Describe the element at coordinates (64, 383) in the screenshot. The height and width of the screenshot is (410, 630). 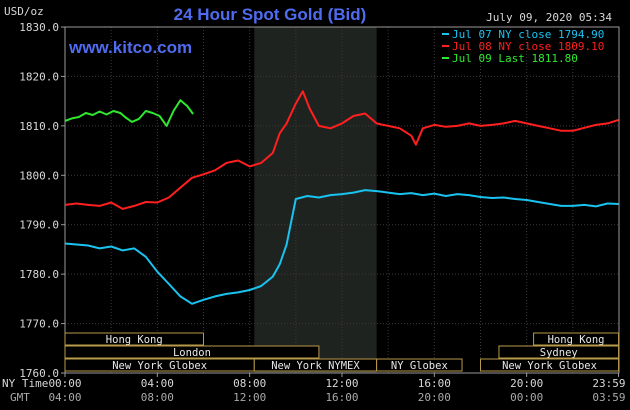
I see `x-tick-label-ny: 00:00` at that location.